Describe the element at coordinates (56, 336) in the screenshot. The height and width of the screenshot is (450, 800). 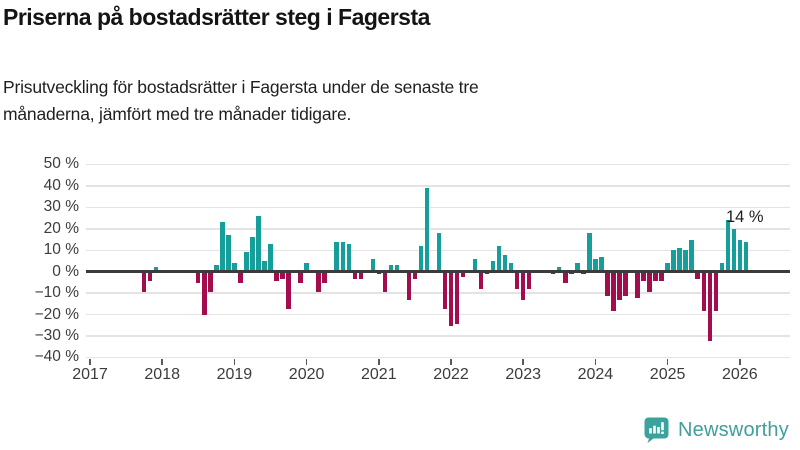
I see `y-axis-label: −30 %` at that location.